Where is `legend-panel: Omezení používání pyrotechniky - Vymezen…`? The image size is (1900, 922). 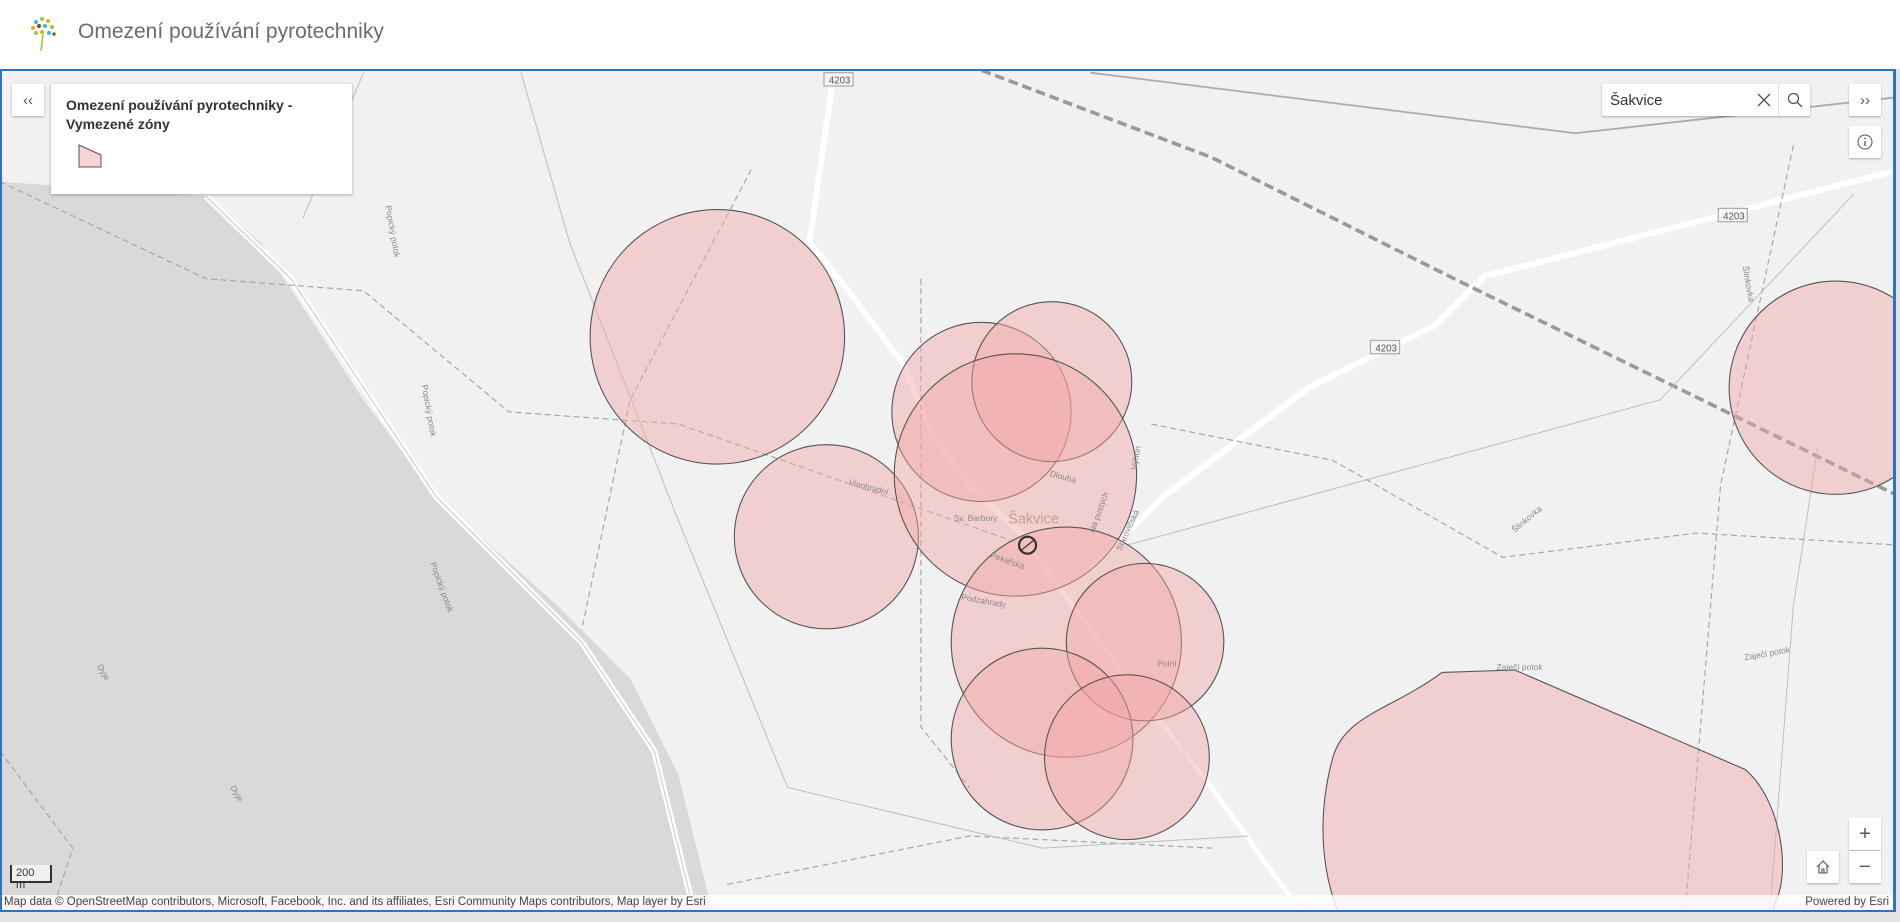 legend-panel: Omezení používání pyrotechniky - Vymezen… is located at coordinates (201, 139).